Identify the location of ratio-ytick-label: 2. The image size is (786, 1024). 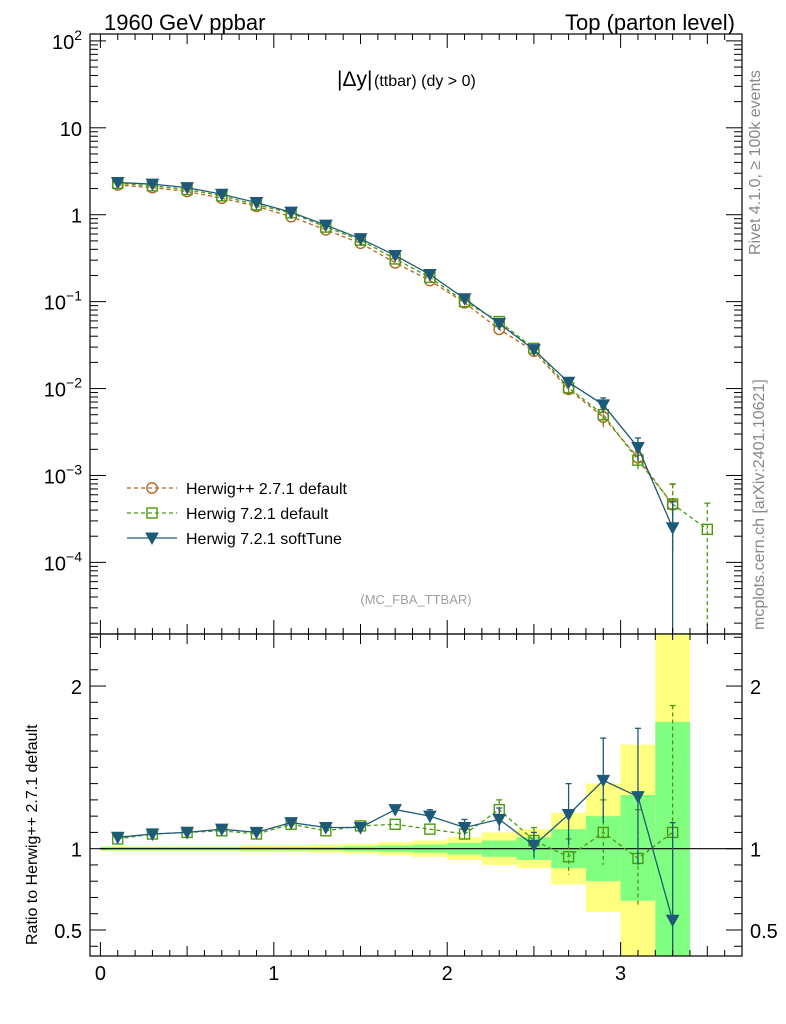
(76, 688).